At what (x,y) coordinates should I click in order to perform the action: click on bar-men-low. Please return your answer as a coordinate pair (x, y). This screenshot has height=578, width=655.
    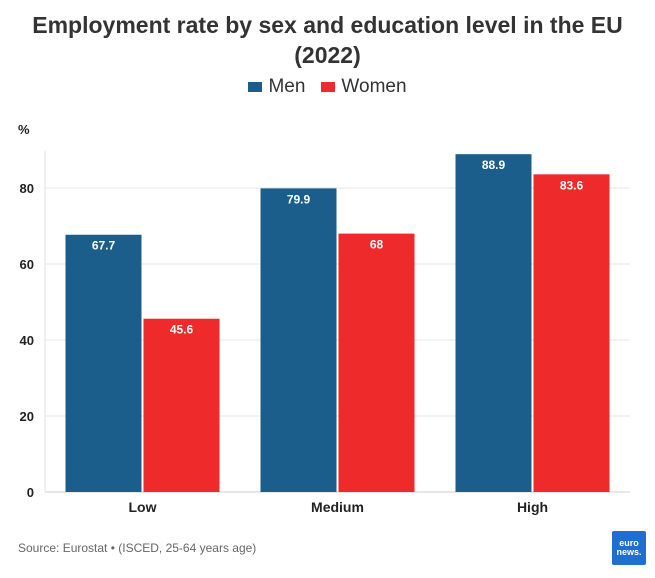
    Looking at the image, I should click on (103, 363).